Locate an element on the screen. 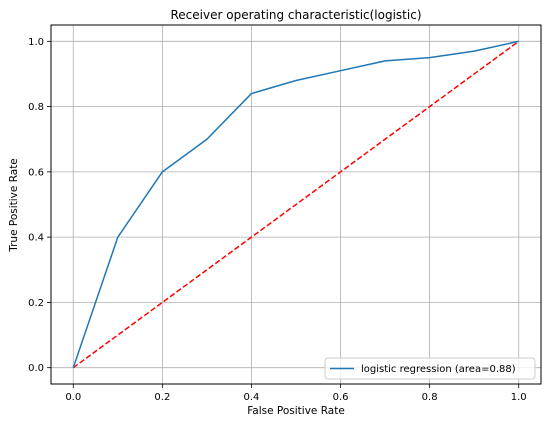 This screenshot has width=550, height=421. y-axis-label: True Positive Rate is located at coordinates (14, 205).